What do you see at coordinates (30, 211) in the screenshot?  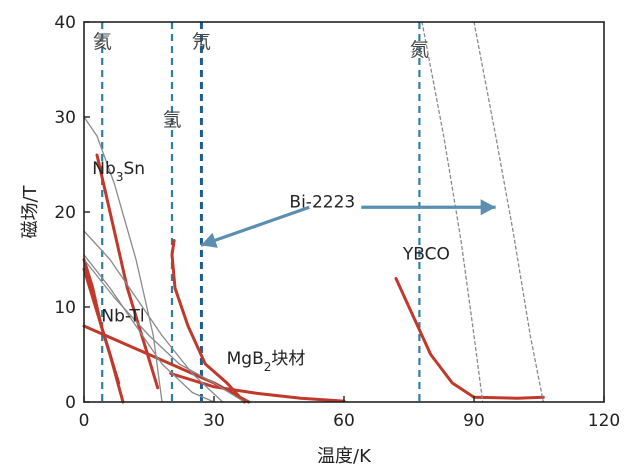 I see `y-axis-title: 磁场/T` at bounding box center [30, 211].